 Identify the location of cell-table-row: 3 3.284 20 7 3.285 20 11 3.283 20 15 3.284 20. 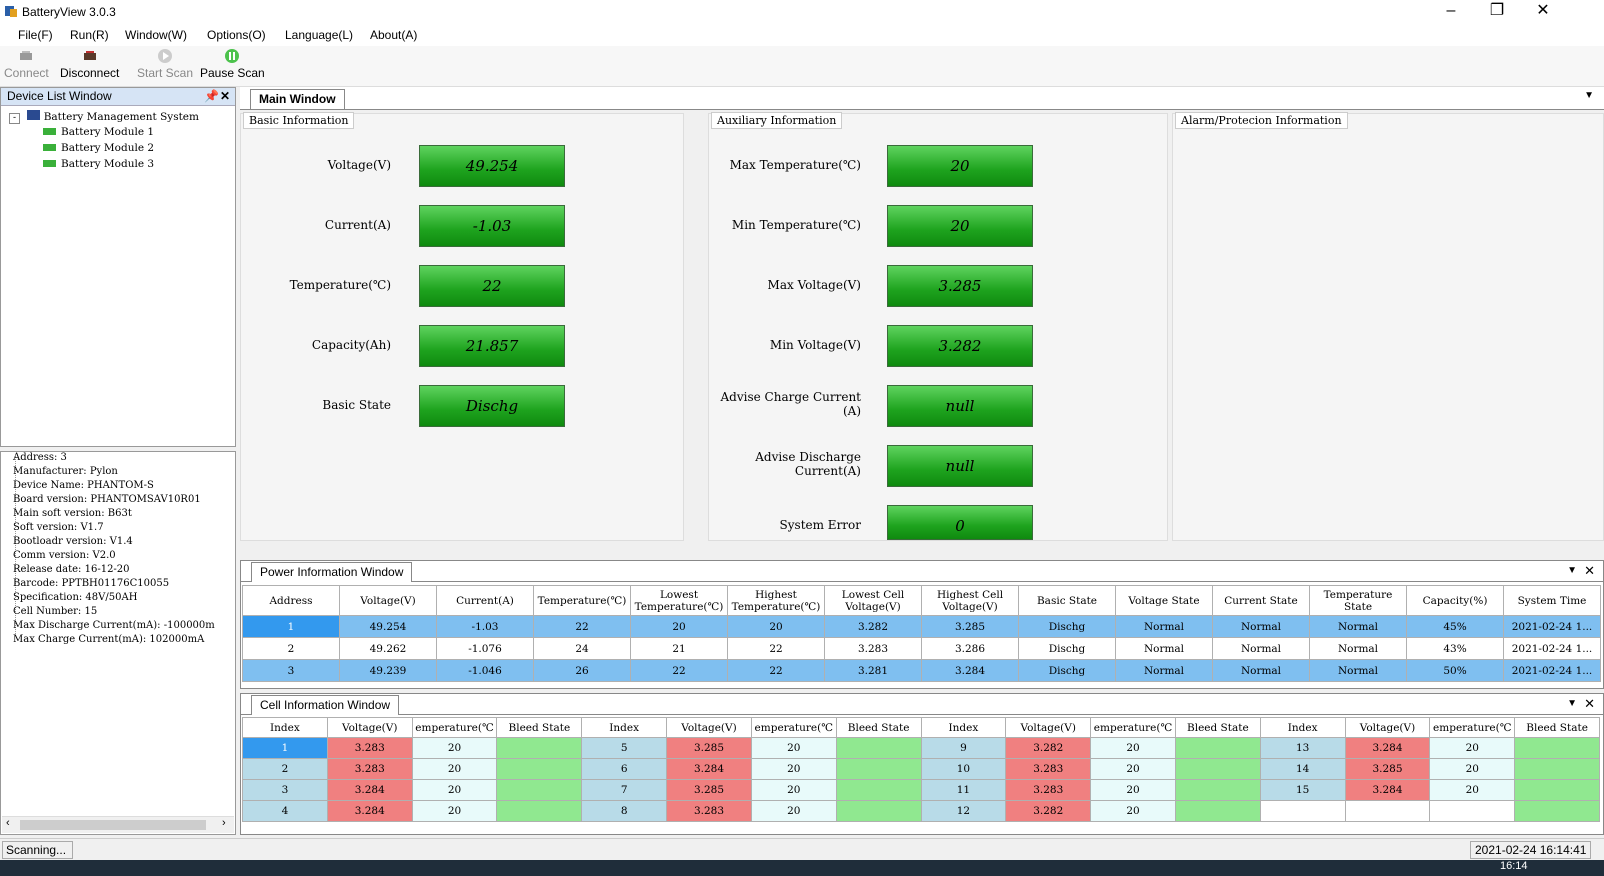
(921, 790).